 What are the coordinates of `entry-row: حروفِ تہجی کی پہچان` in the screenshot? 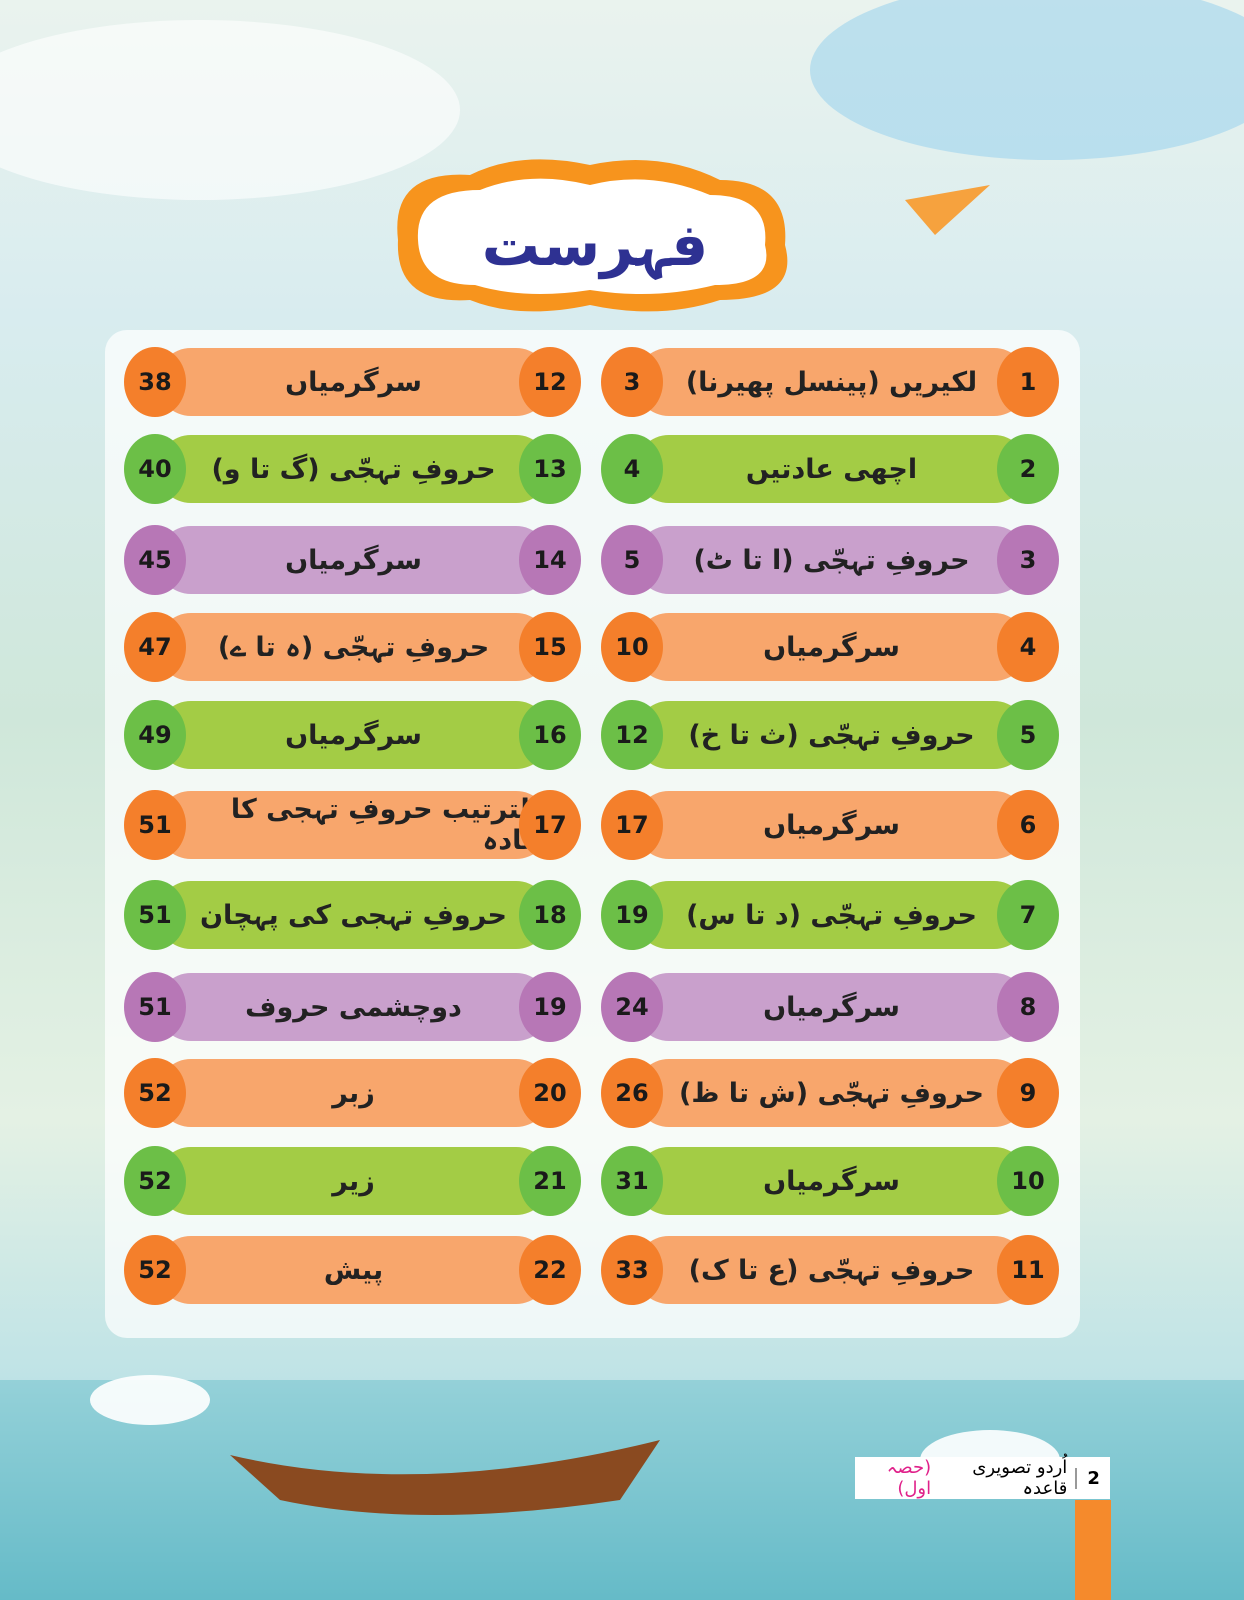 It's located at (353, 915).